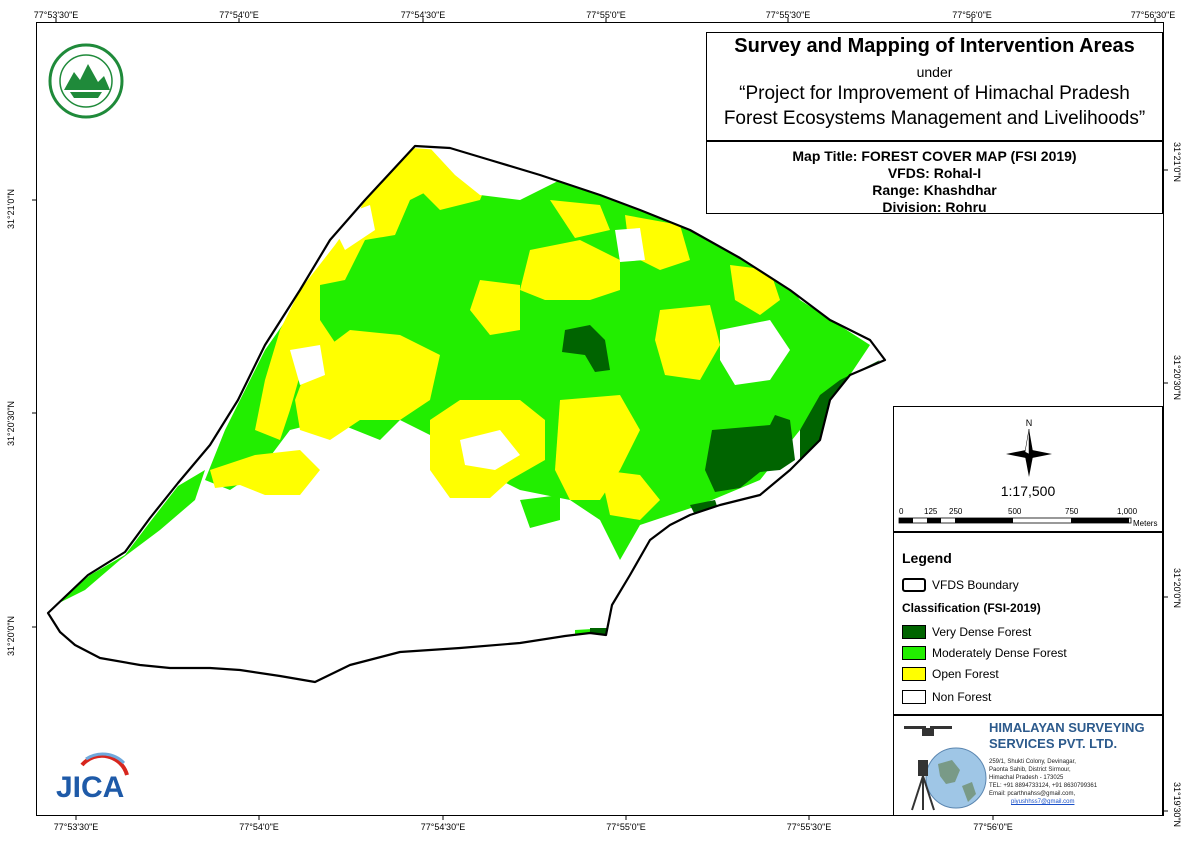  Describe the element at coordinates (982, 632) in the screenshot. I see `legend-label: Very Dense Forest` at that location.